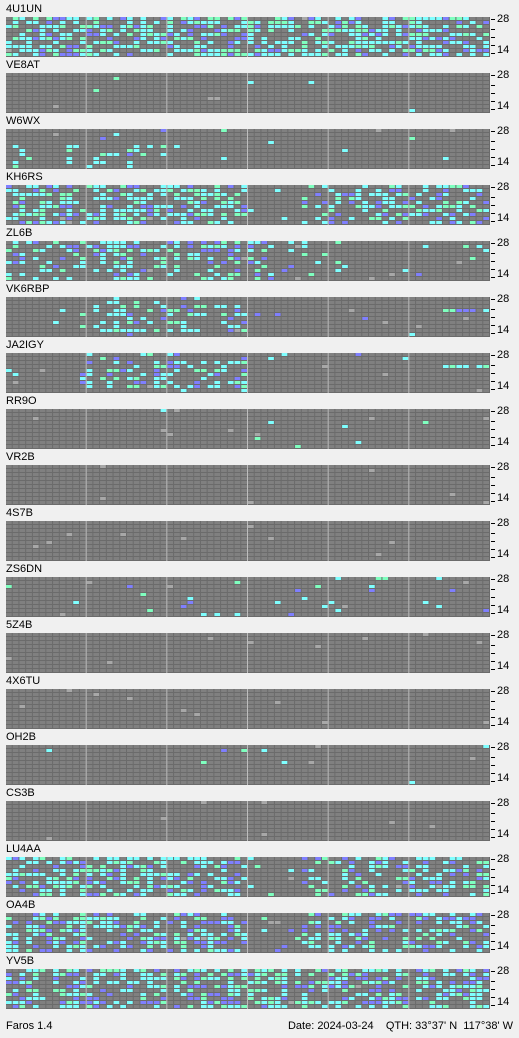  Describe the element at coordinates (503, 50) in the screenshot. I see `axis-label-bottom: 14` at that location.